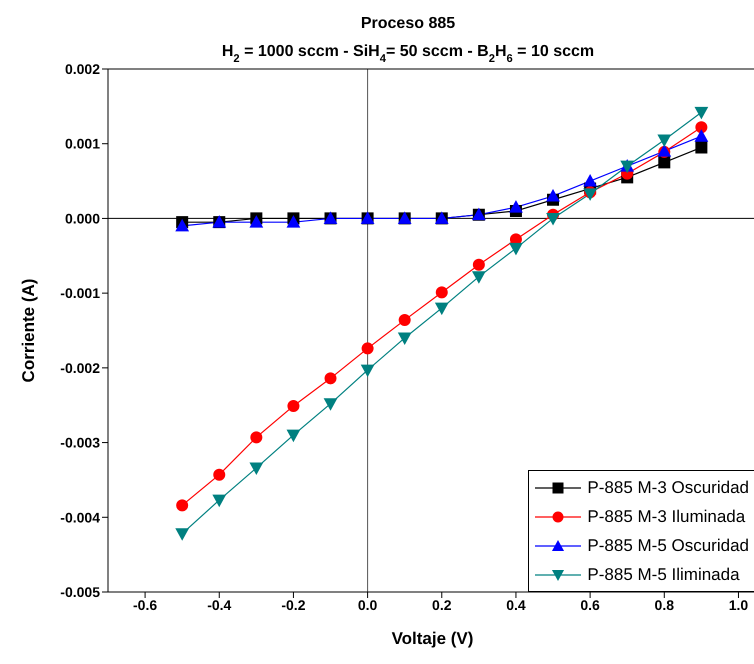 The image size is (754, 664). What do you see at coordinates (668, 546) in the screenshot?
I see `legend-label: P-885 M-5 Oscuridad` at bounding box center [668, 546].